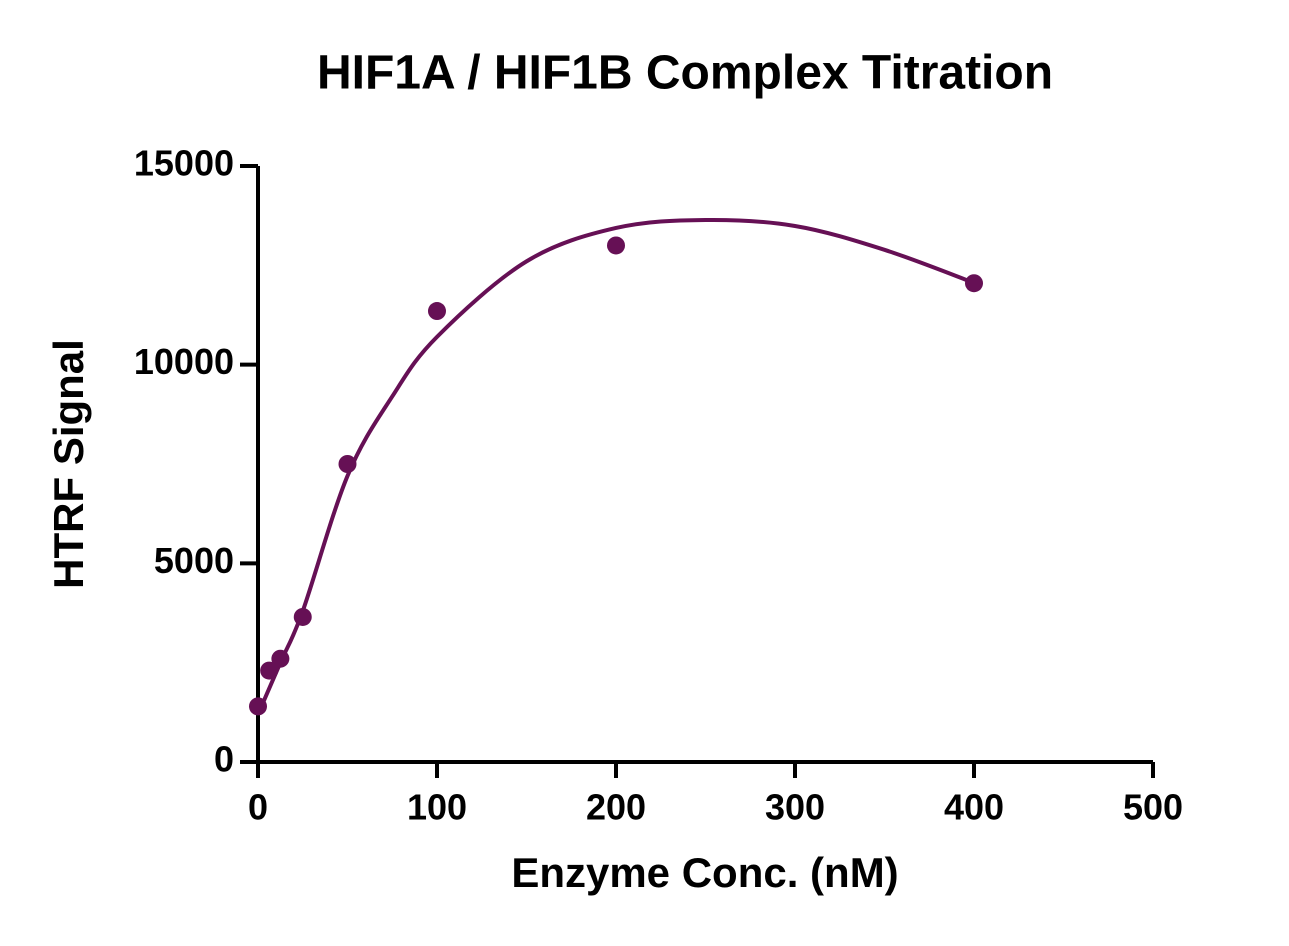 The height and width of the screenshot is (946, 1289). Describe the element at coordinates (224, 759) in the screenshot. I see `y-tick-label: 0` at that location.